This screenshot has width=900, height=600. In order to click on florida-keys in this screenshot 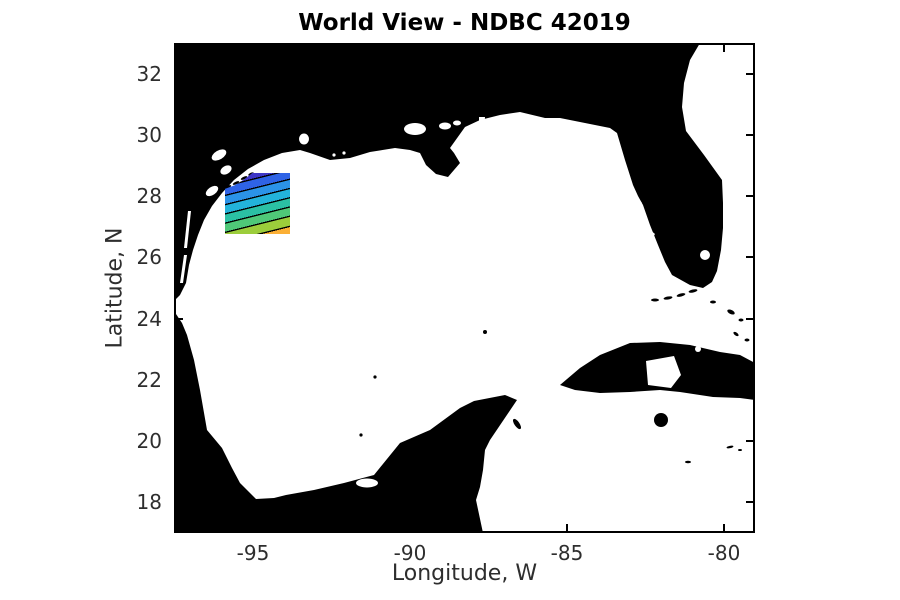, I will do `click(693, 291)`.